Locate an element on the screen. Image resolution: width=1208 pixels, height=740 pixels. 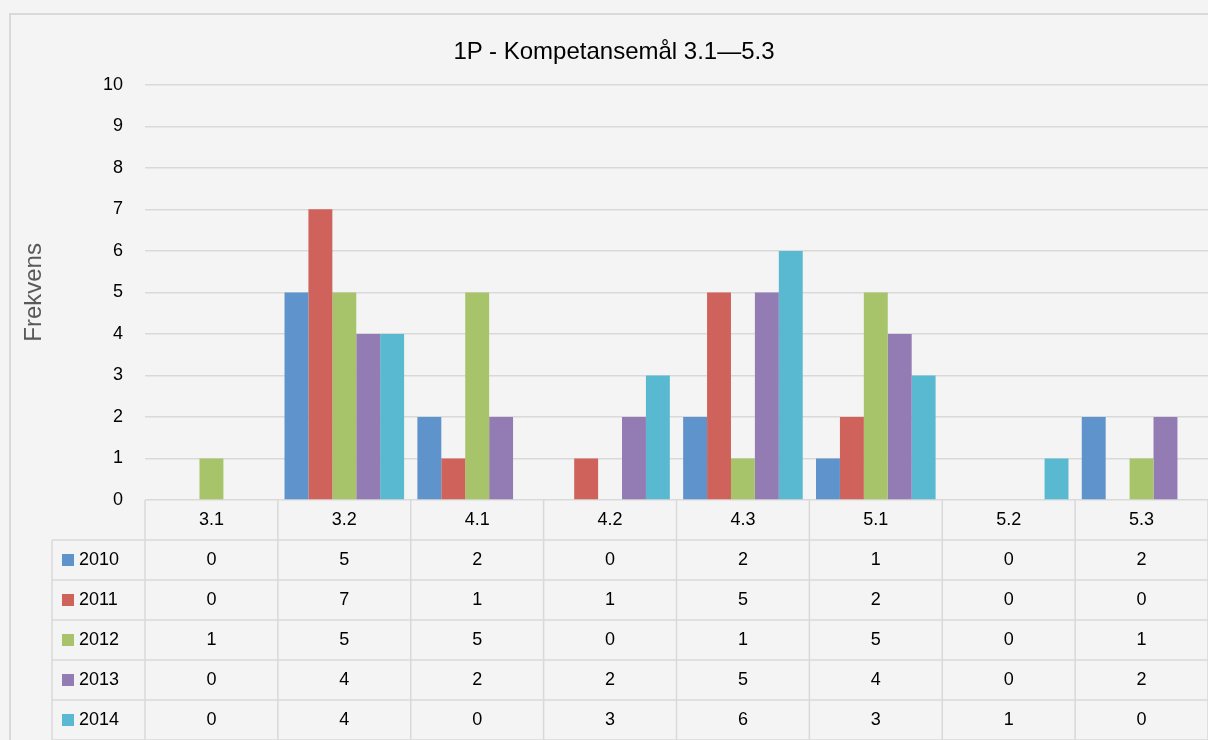
y-tick-label: 0 is located at coordinates (117, 498).